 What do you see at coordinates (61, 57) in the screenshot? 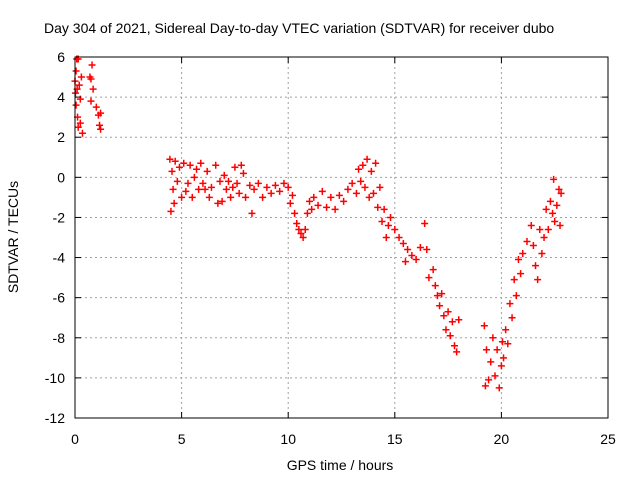
I see `y-tick-label: 6` at bounding box center [61, 57].